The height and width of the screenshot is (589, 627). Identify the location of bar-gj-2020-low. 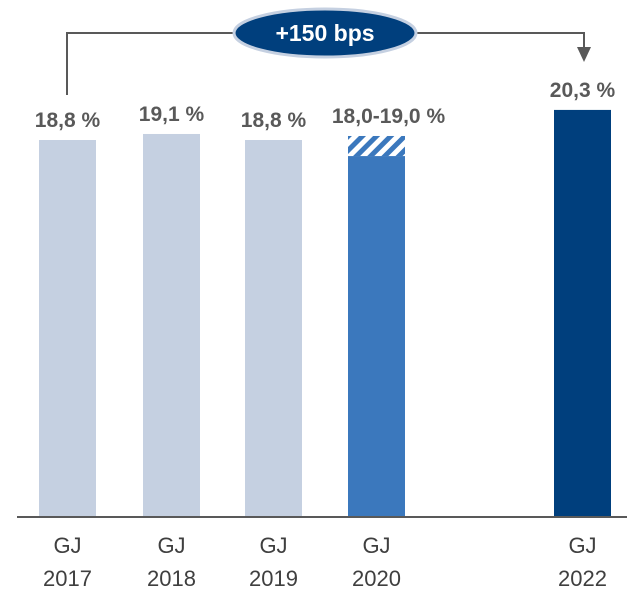
(376, 337).